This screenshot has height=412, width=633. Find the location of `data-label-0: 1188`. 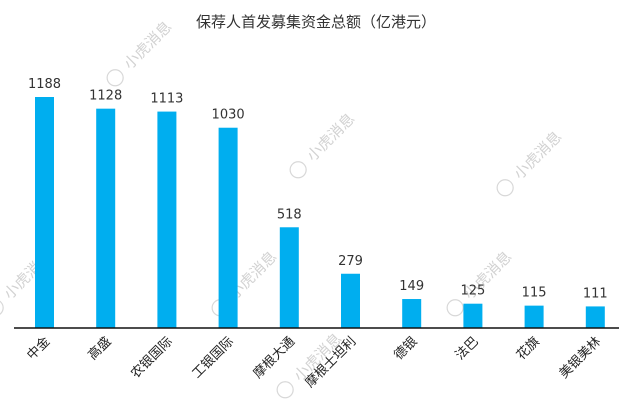

data-label-0: 1188 is located at coordinates (44, 84).